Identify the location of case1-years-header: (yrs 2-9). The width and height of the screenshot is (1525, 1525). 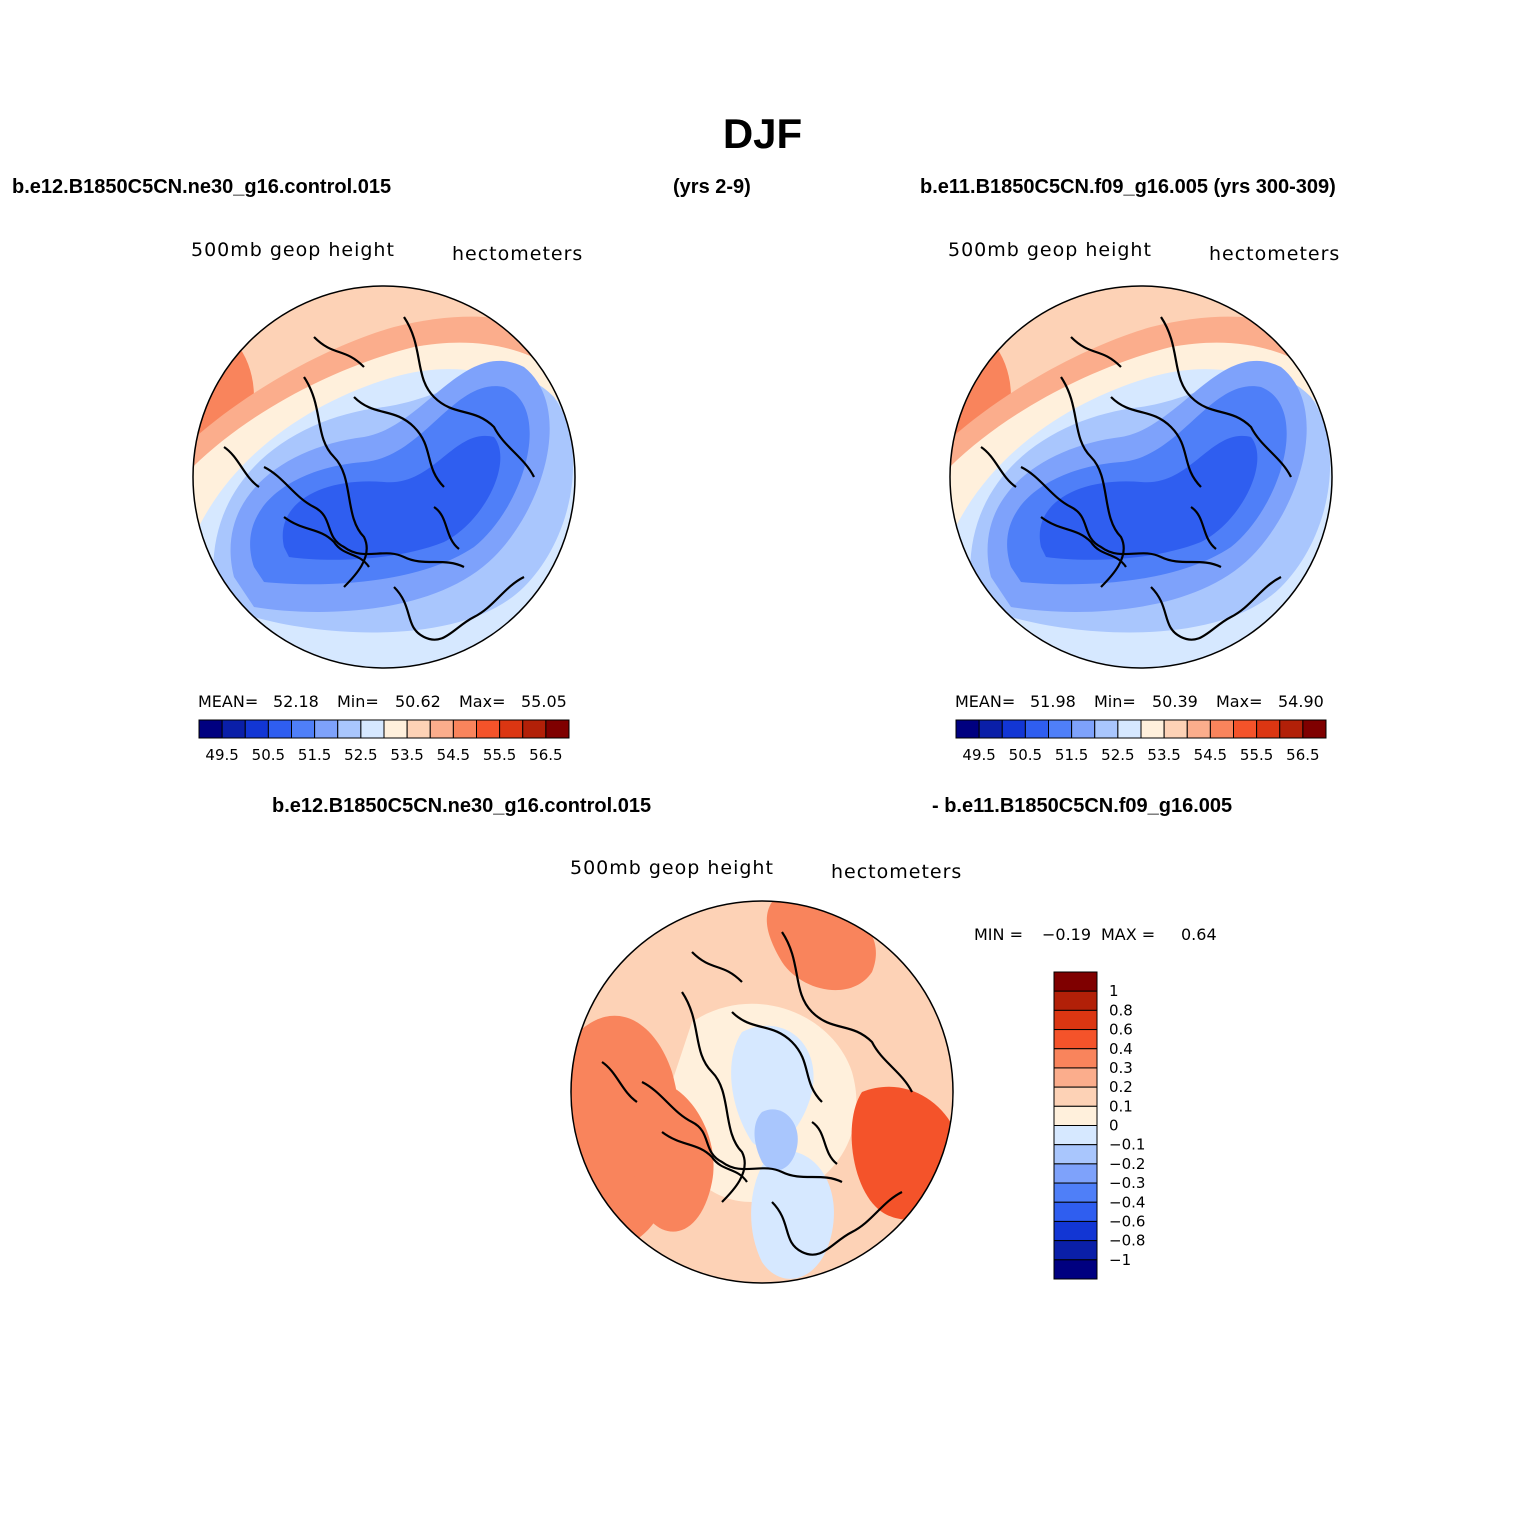
(712, 187).